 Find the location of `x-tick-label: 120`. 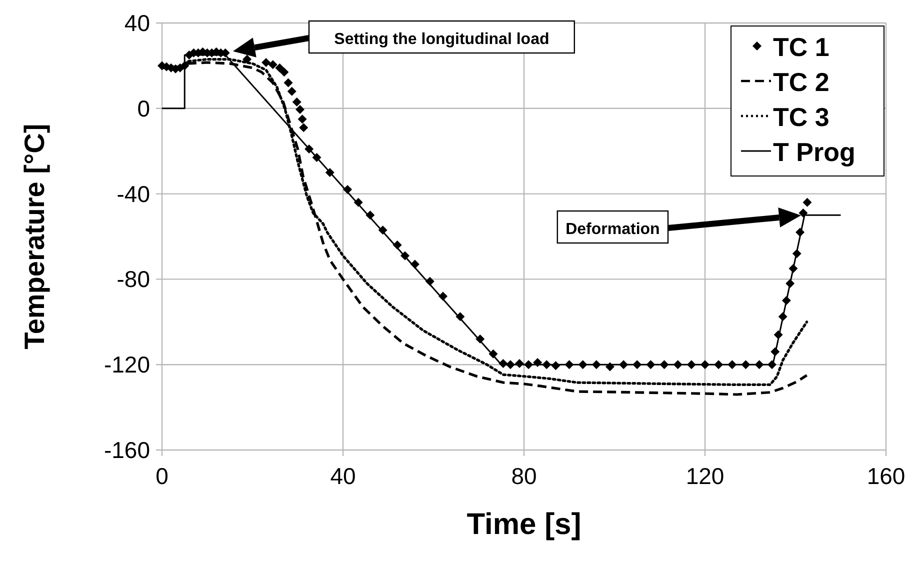

x-tick-label: 120 is located at coordinates (705, 476).